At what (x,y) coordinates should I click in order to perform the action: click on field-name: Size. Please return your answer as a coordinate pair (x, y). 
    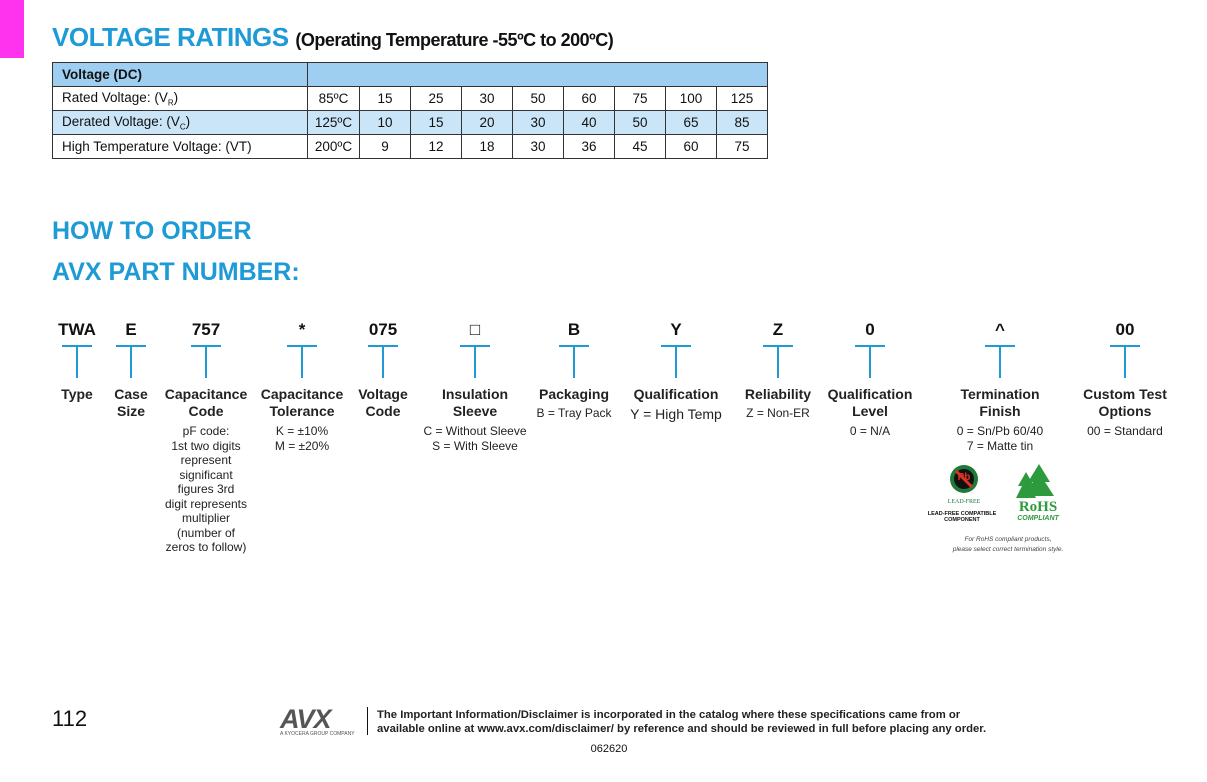
    Looking at the image, I should click on (131, 411).